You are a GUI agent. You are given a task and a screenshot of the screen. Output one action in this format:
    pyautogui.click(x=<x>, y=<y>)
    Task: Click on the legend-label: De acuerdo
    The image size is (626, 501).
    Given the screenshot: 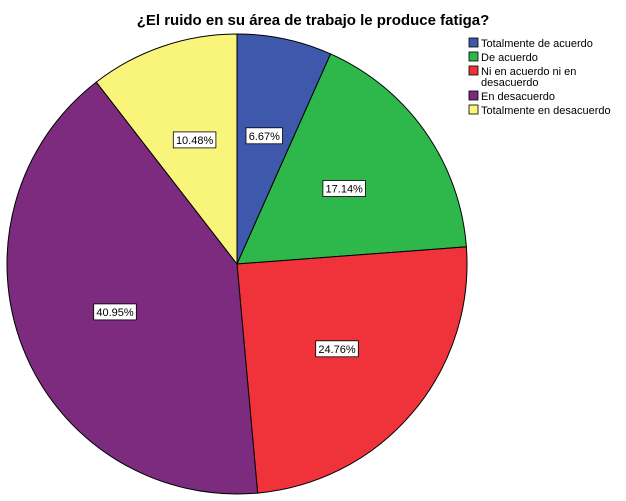 What is the action you would take?
    pyautogui.click(x=509, y=58)
    